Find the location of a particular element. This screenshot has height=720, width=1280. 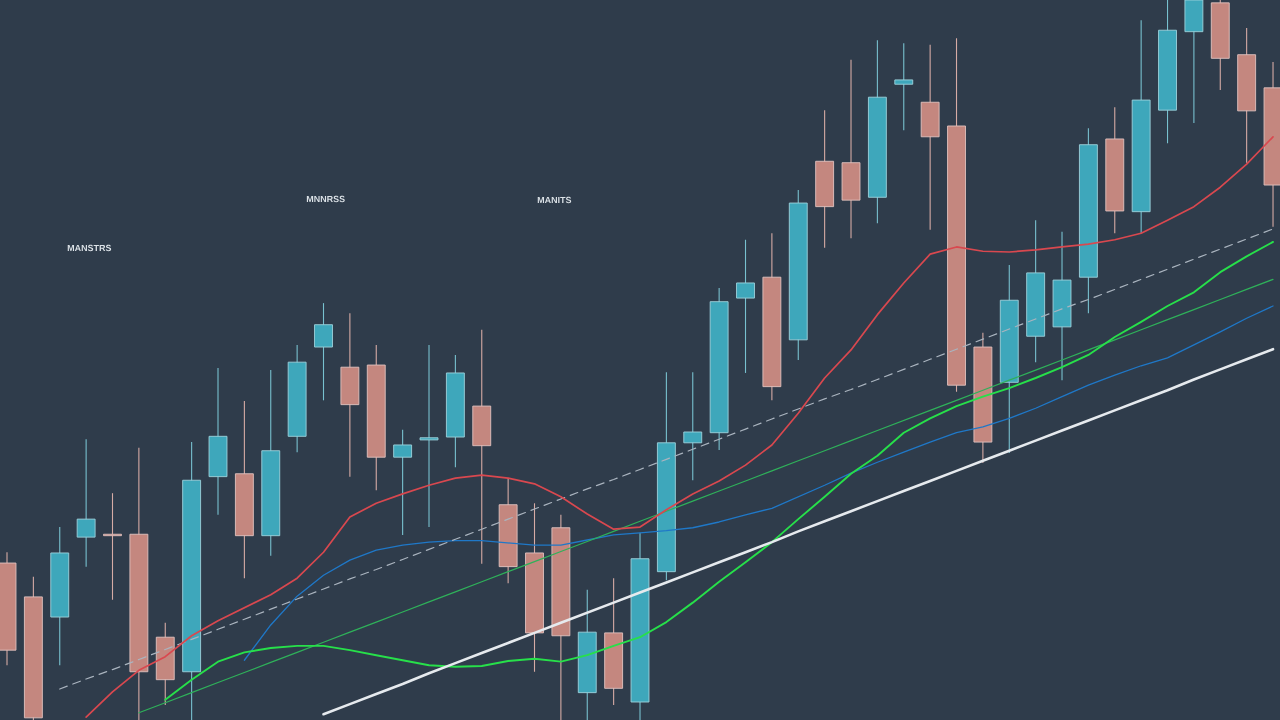

annotation: MANSTRS is located at coordinates (89, 248).